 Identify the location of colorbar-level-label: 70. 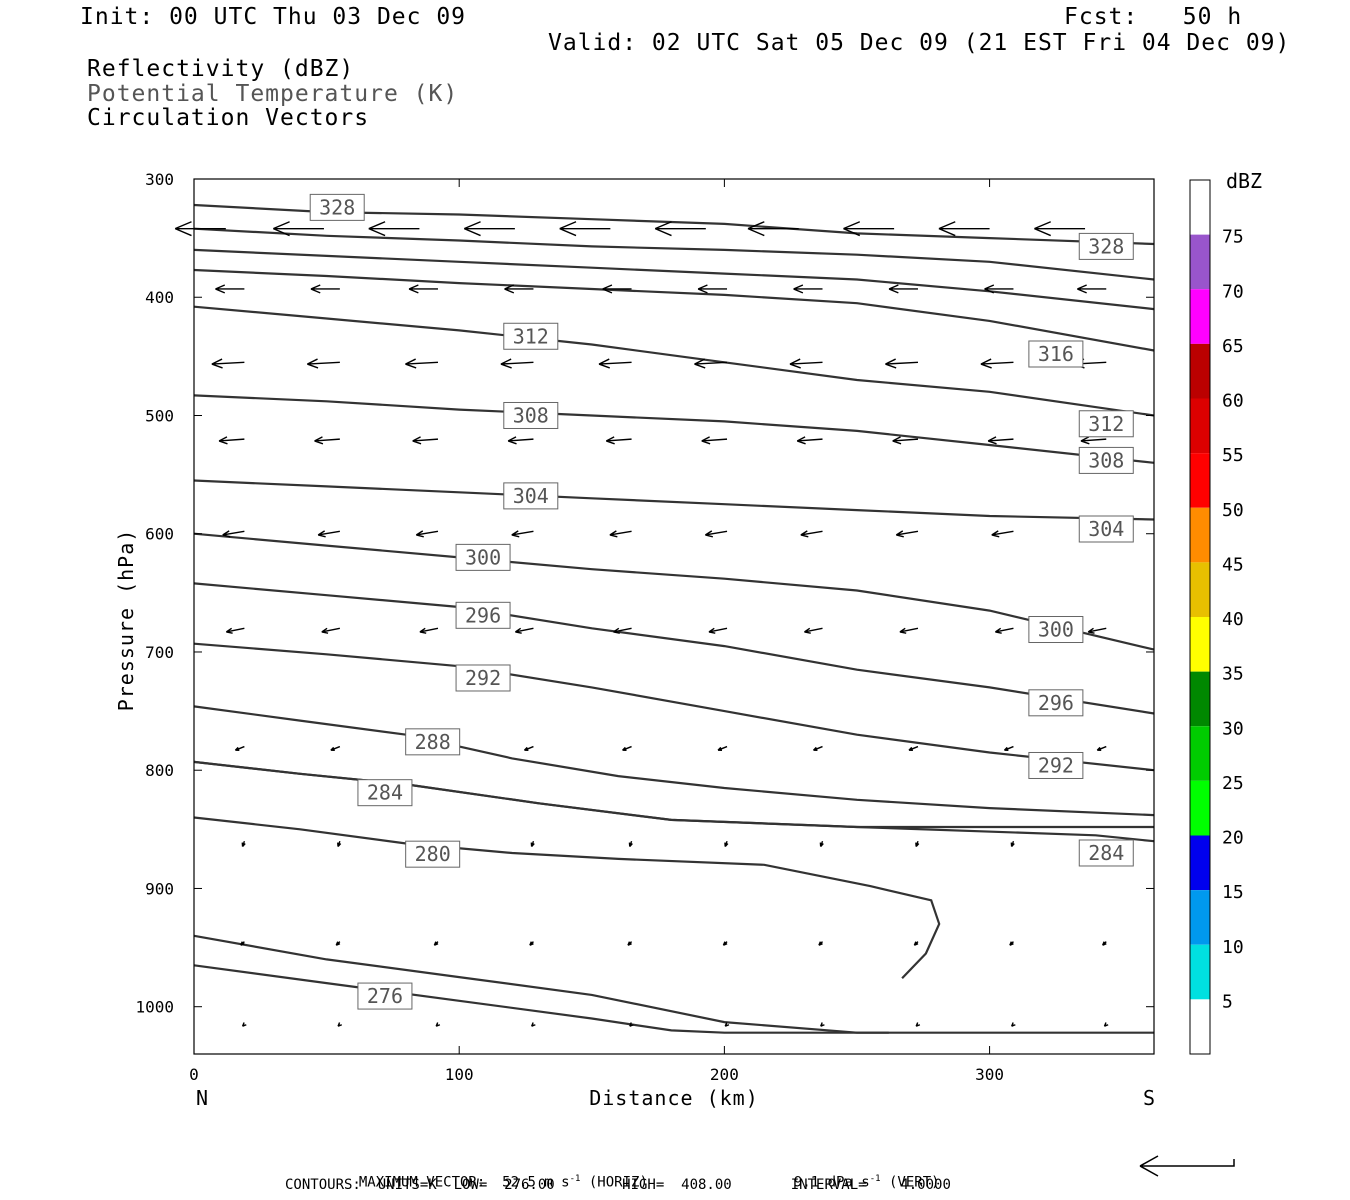
(1233, 291).